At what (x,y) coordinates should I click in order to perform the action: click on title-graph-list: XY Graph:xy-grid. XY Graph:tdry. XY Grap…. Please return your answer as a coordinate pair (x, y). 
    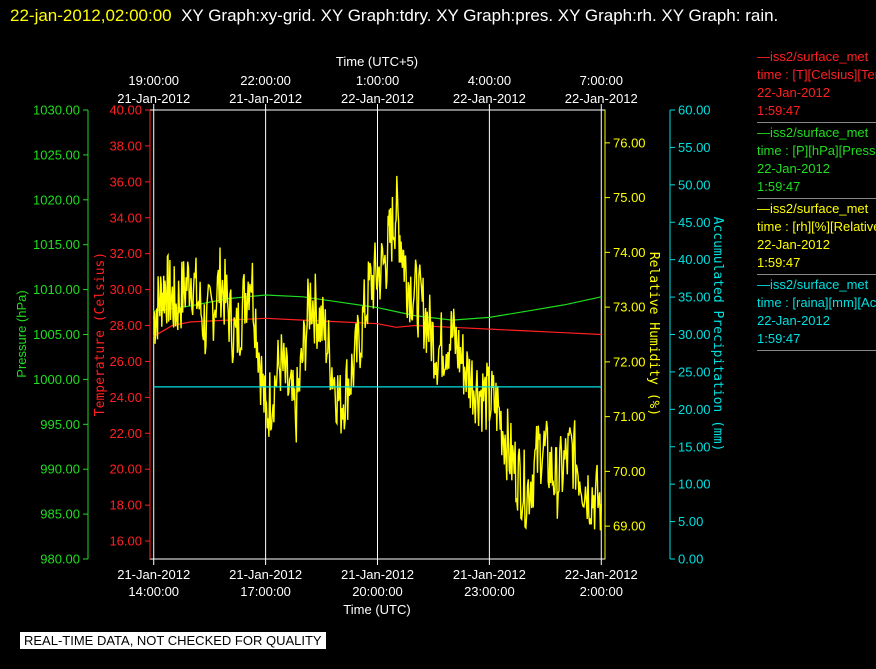
    Looking at the image, I should click on (480, 15).